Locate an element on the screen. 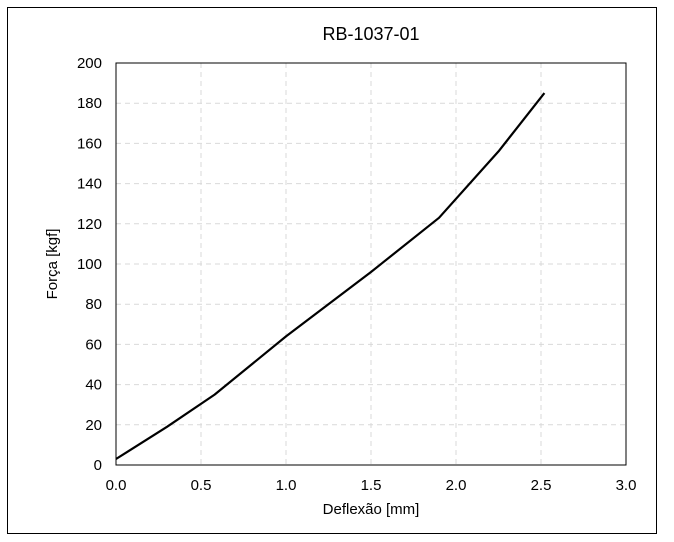 The height and width of the screenshot is (542, 674). x-tick-label: 0.0 is located at coordinates (116, 485).